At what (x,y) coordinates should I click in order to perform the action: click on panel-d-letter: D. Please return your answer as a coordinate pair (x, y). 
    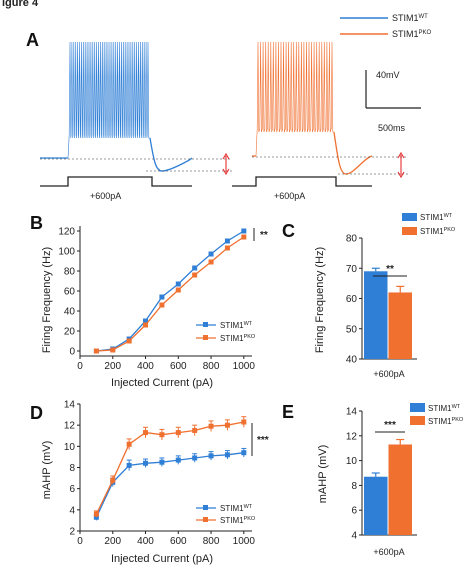
    Looking at the image, I should click on (36, 413).